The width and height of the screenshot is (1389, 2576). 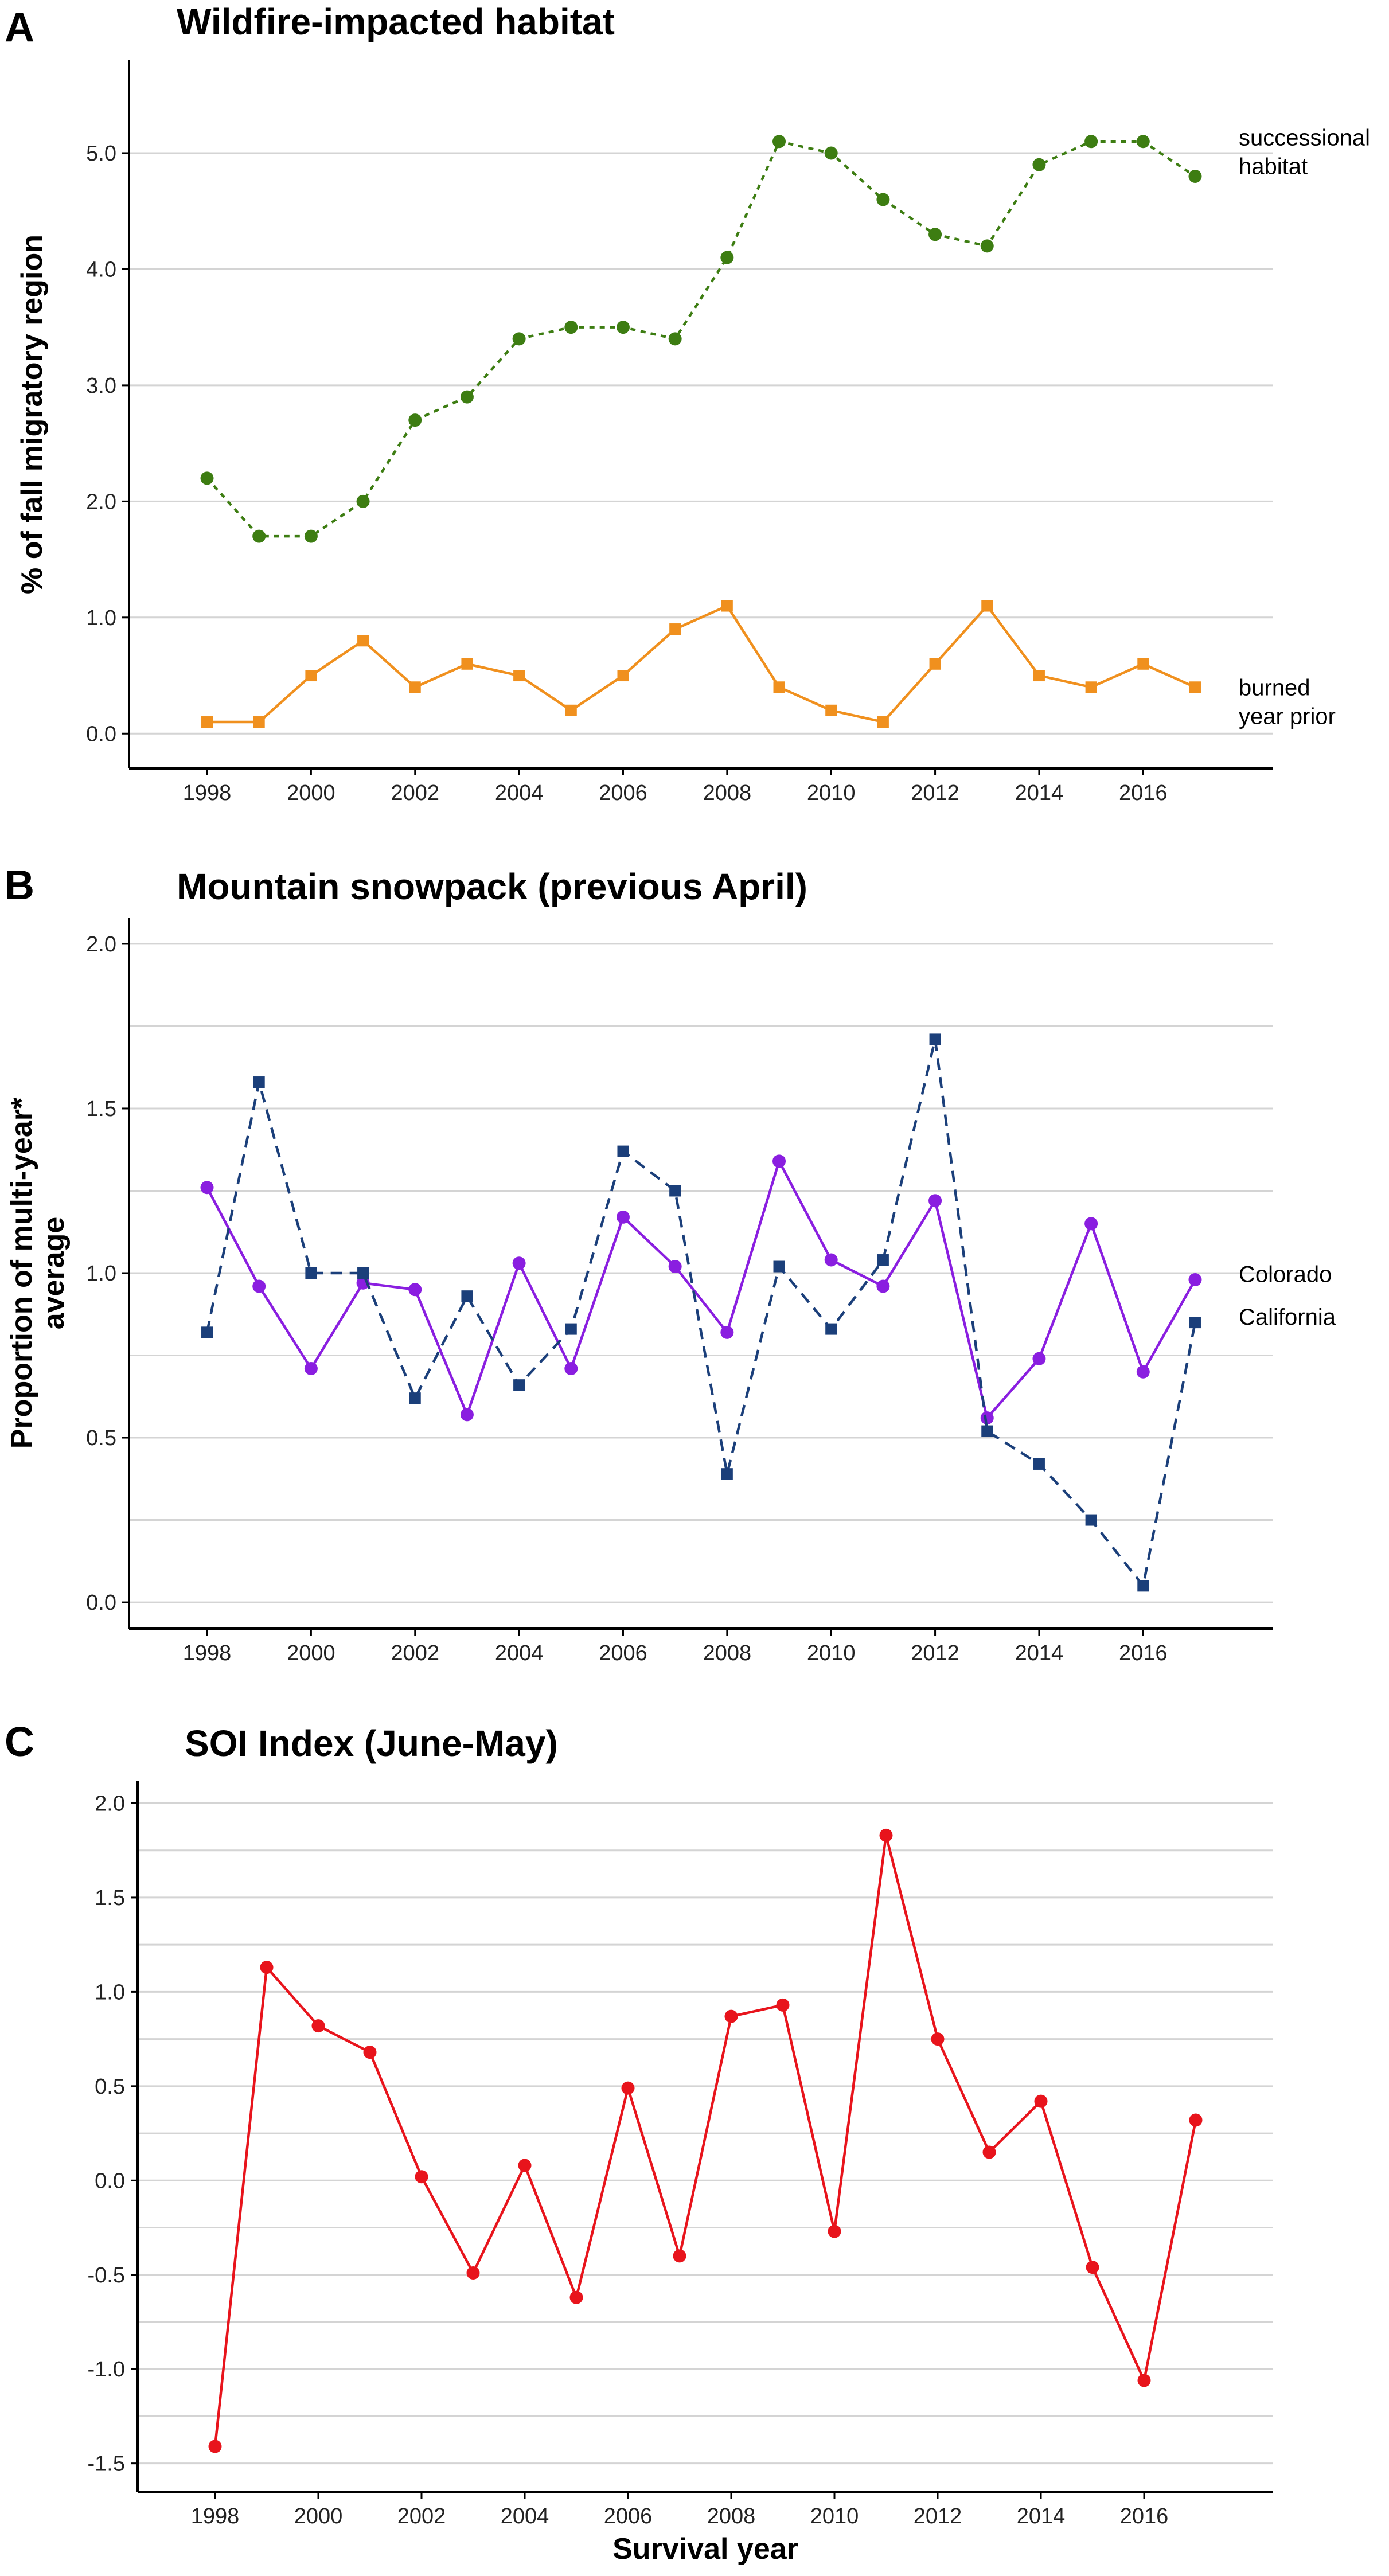 I want to click on y-tick-label: 2.0, so click(x=101, y=945).